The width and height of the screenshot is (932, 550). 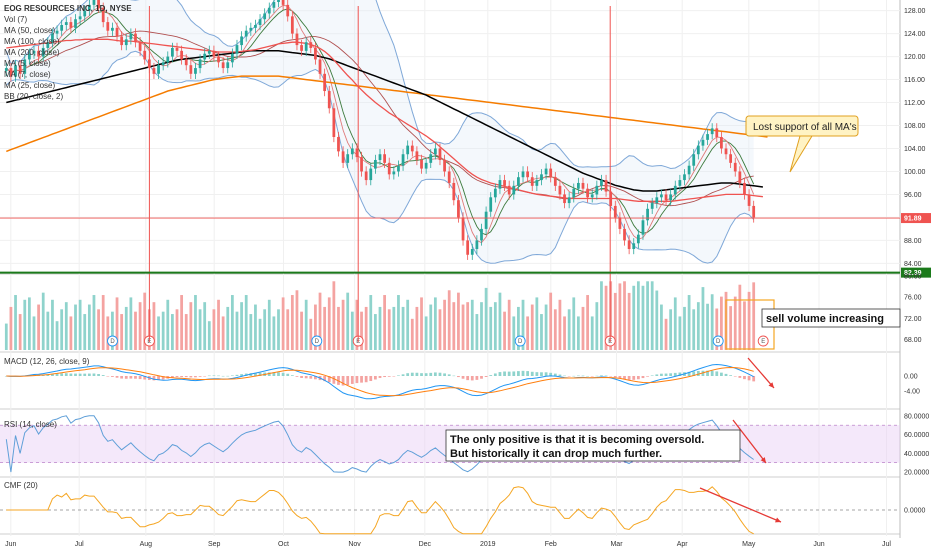 What do you see at coordinates (916, 473) in the screenshot?
I see `rsi-tick-label: 20.0000` at bounding box center [916, 473].